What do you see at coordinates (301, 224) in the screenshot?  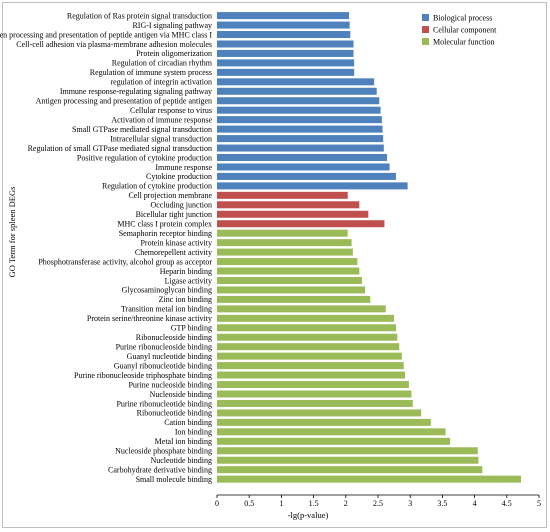 I see `bar-mhc-class-i-protein-complex` at bounding box center [301, 224].